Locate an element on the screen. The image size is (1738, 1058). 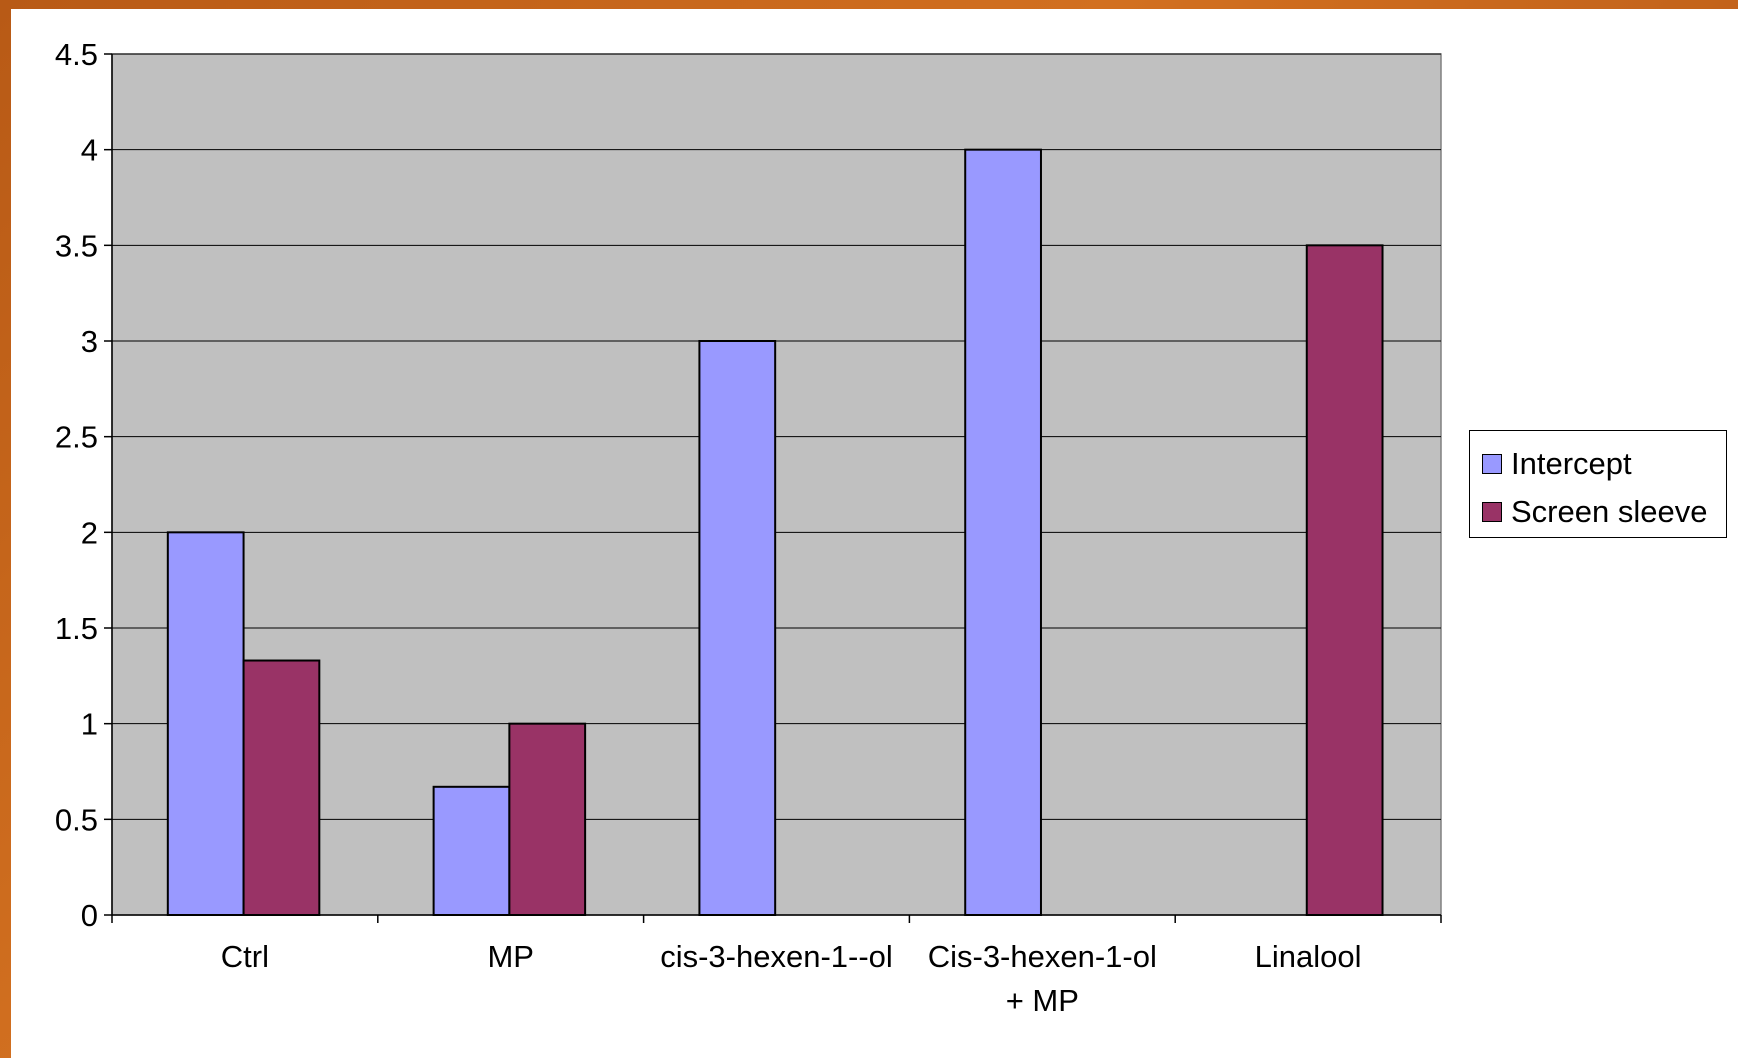
x-category-label: Cis-3-hexen-1-ol is located at coordinates (1042, 956).